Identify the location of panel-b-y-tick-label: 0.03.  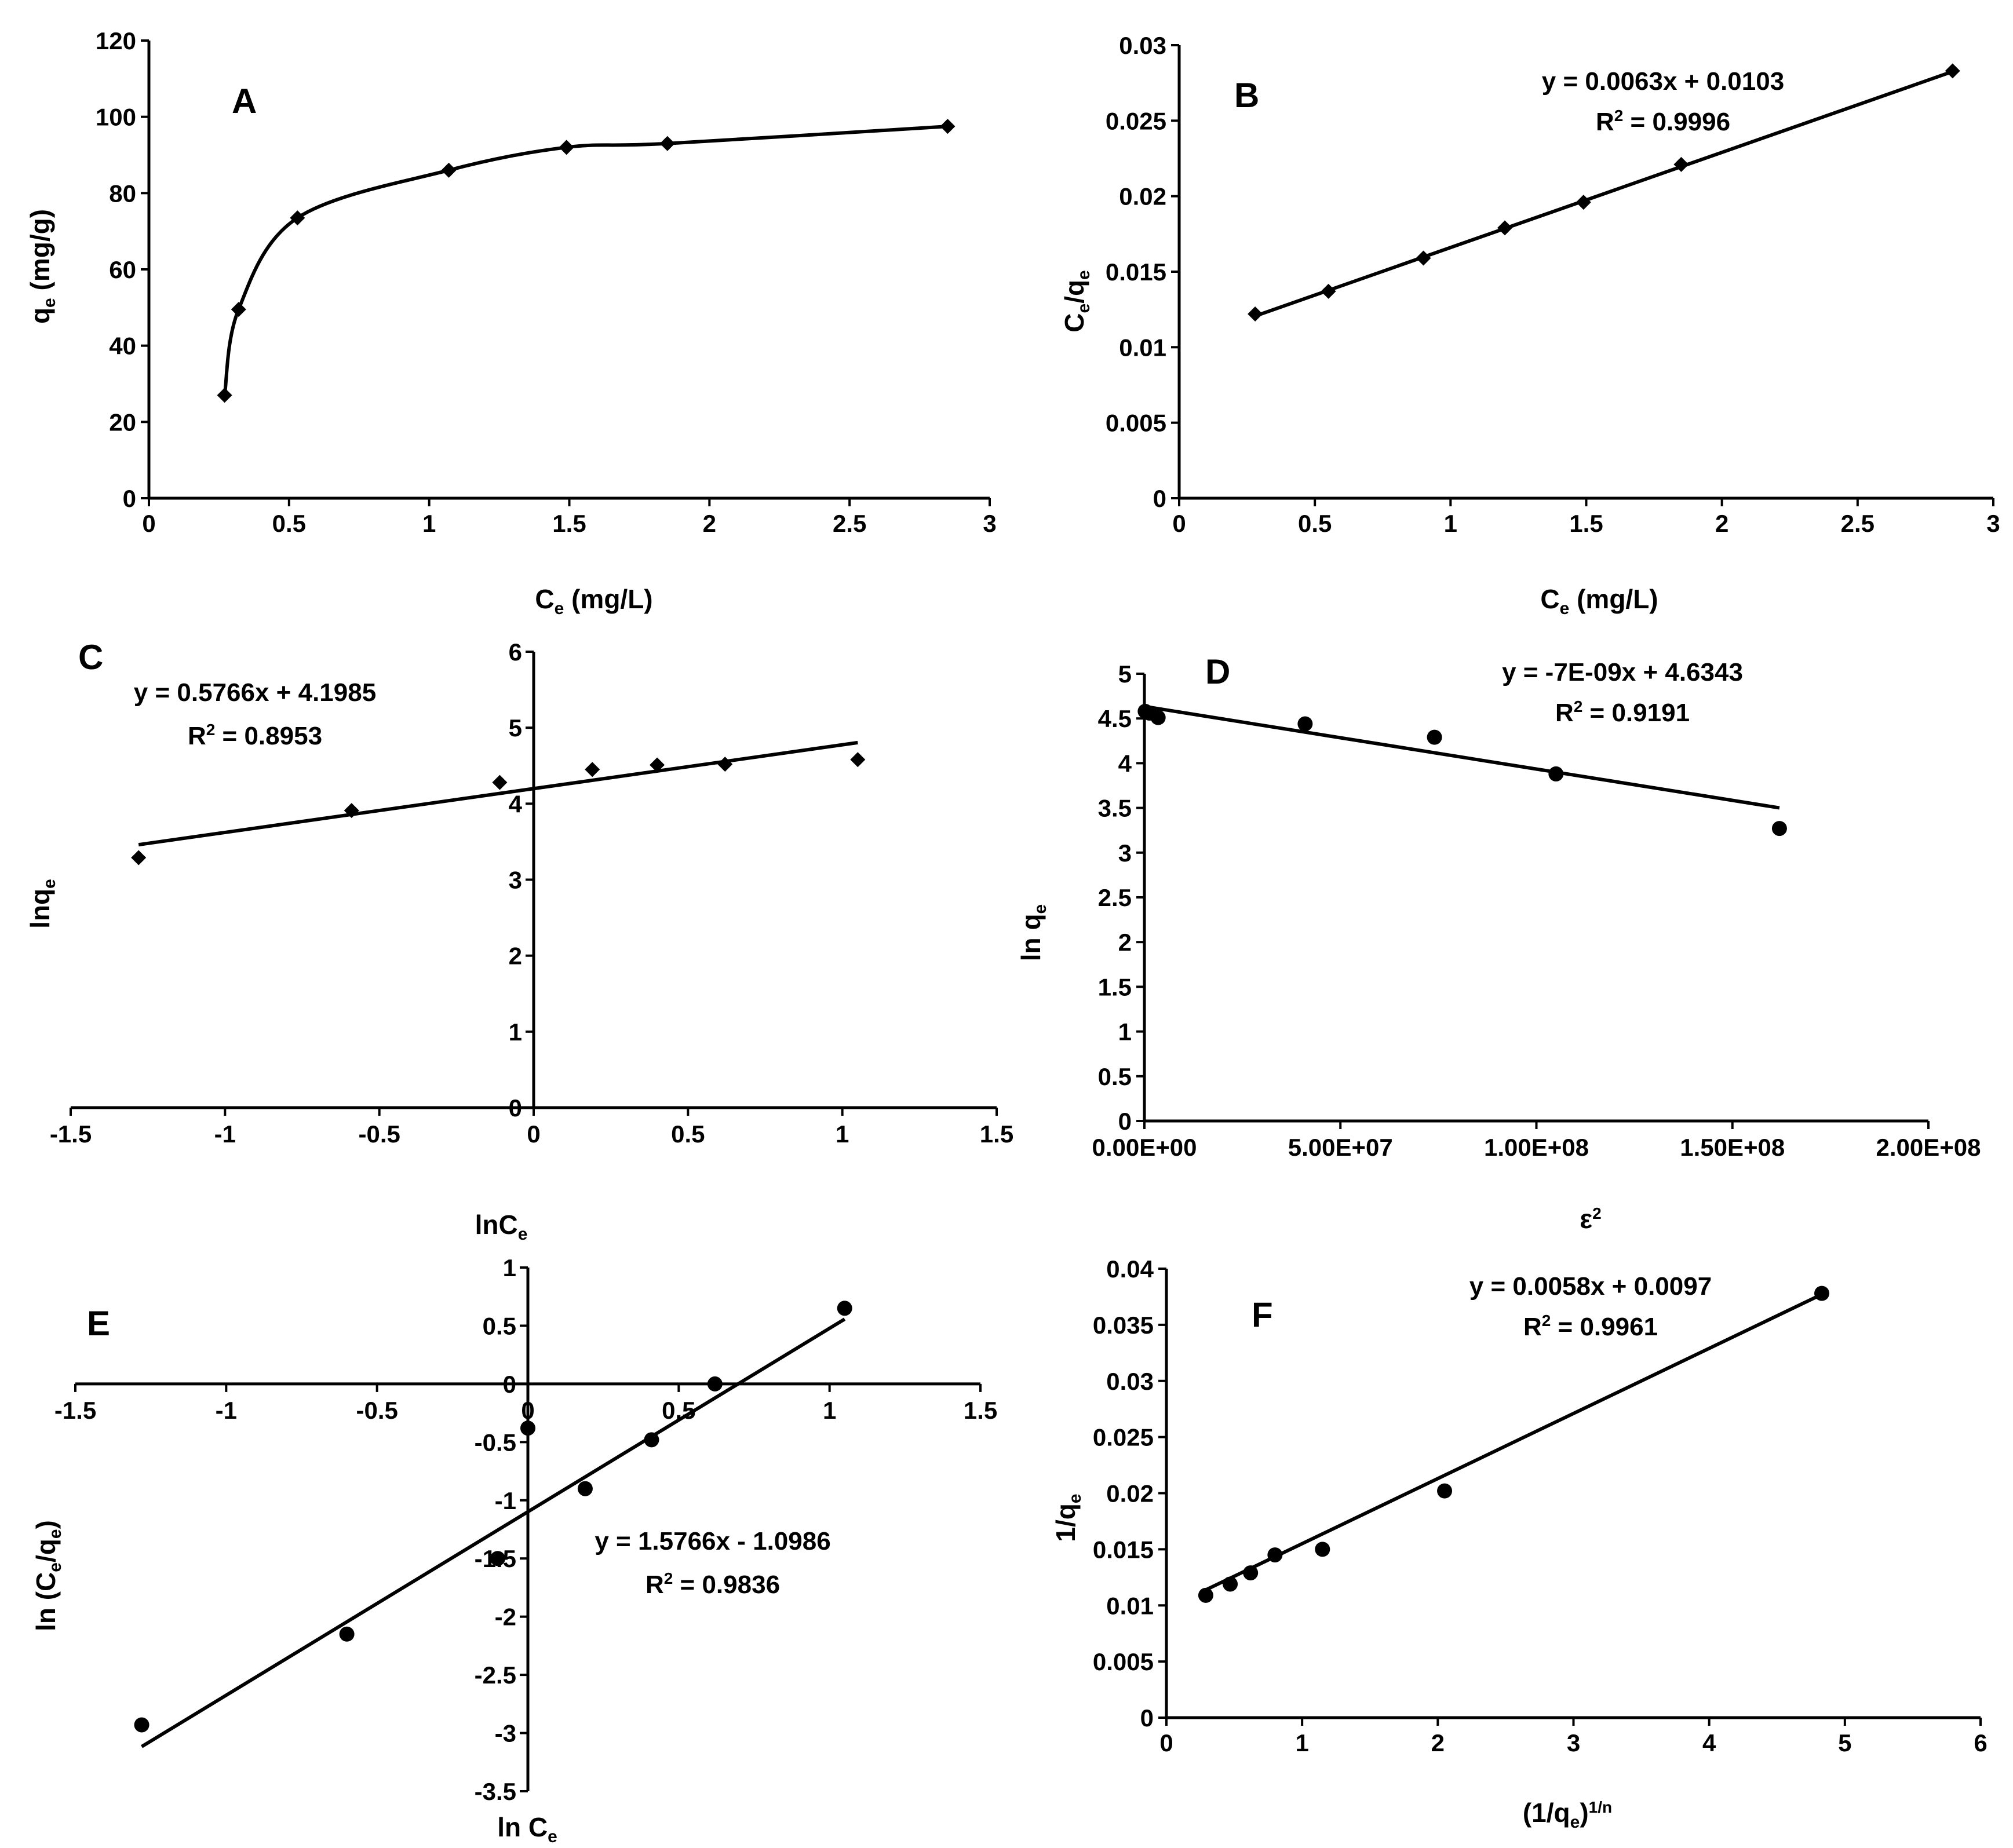
(1142, 46).